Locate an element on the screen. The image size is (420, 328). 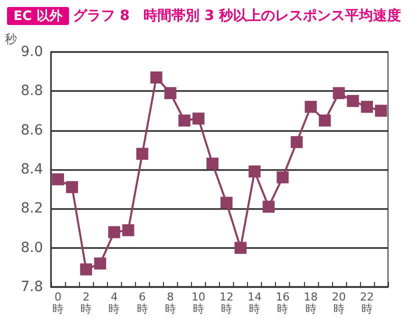
x-tick-label: 4時 is located at coordinates (114, 303).